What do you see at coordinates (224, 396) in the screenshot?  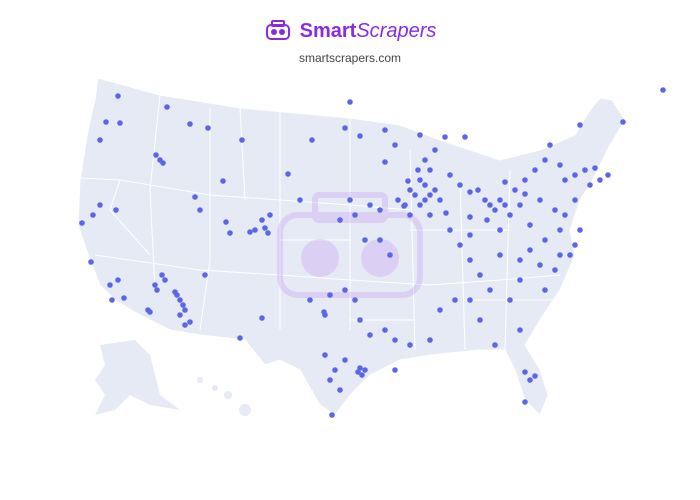 I see `hawaii` at bounding box center [224, 396].